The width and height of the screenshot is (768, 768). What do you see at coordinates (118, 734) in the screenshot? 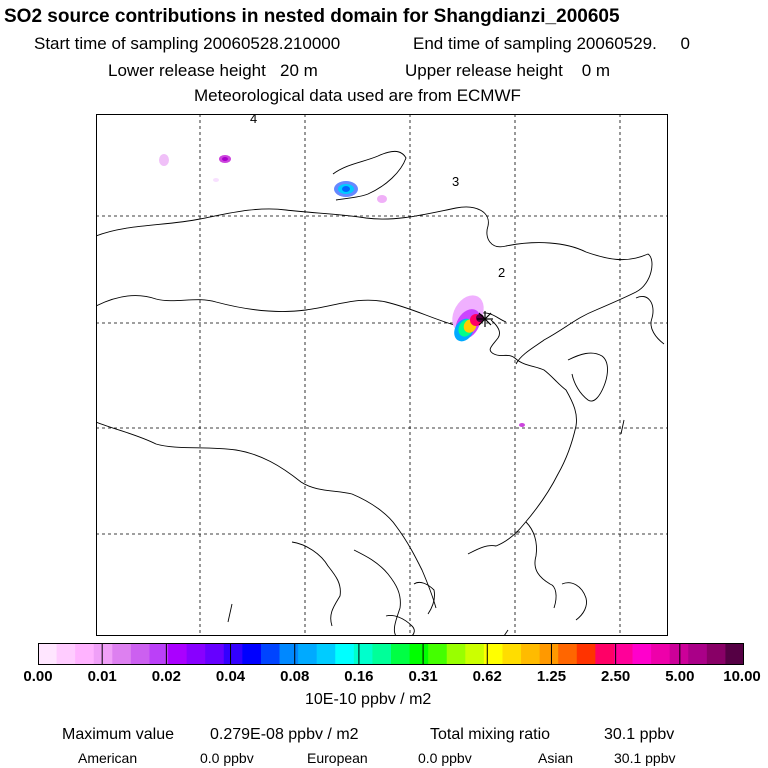
I see `max-value-label: Maximum value` at bounding box center [118, 734].